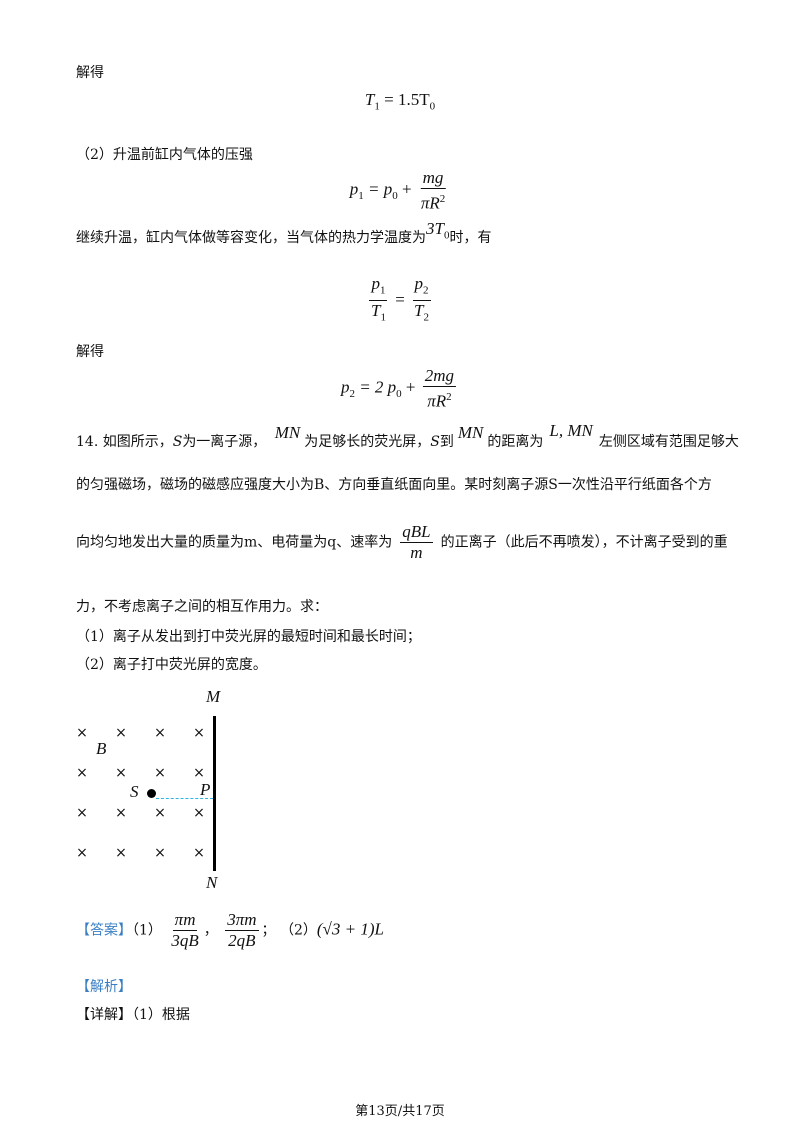  Describe the element at coordinates (515, 442) in the screenshot. I see `text: 的距离为` at that location.